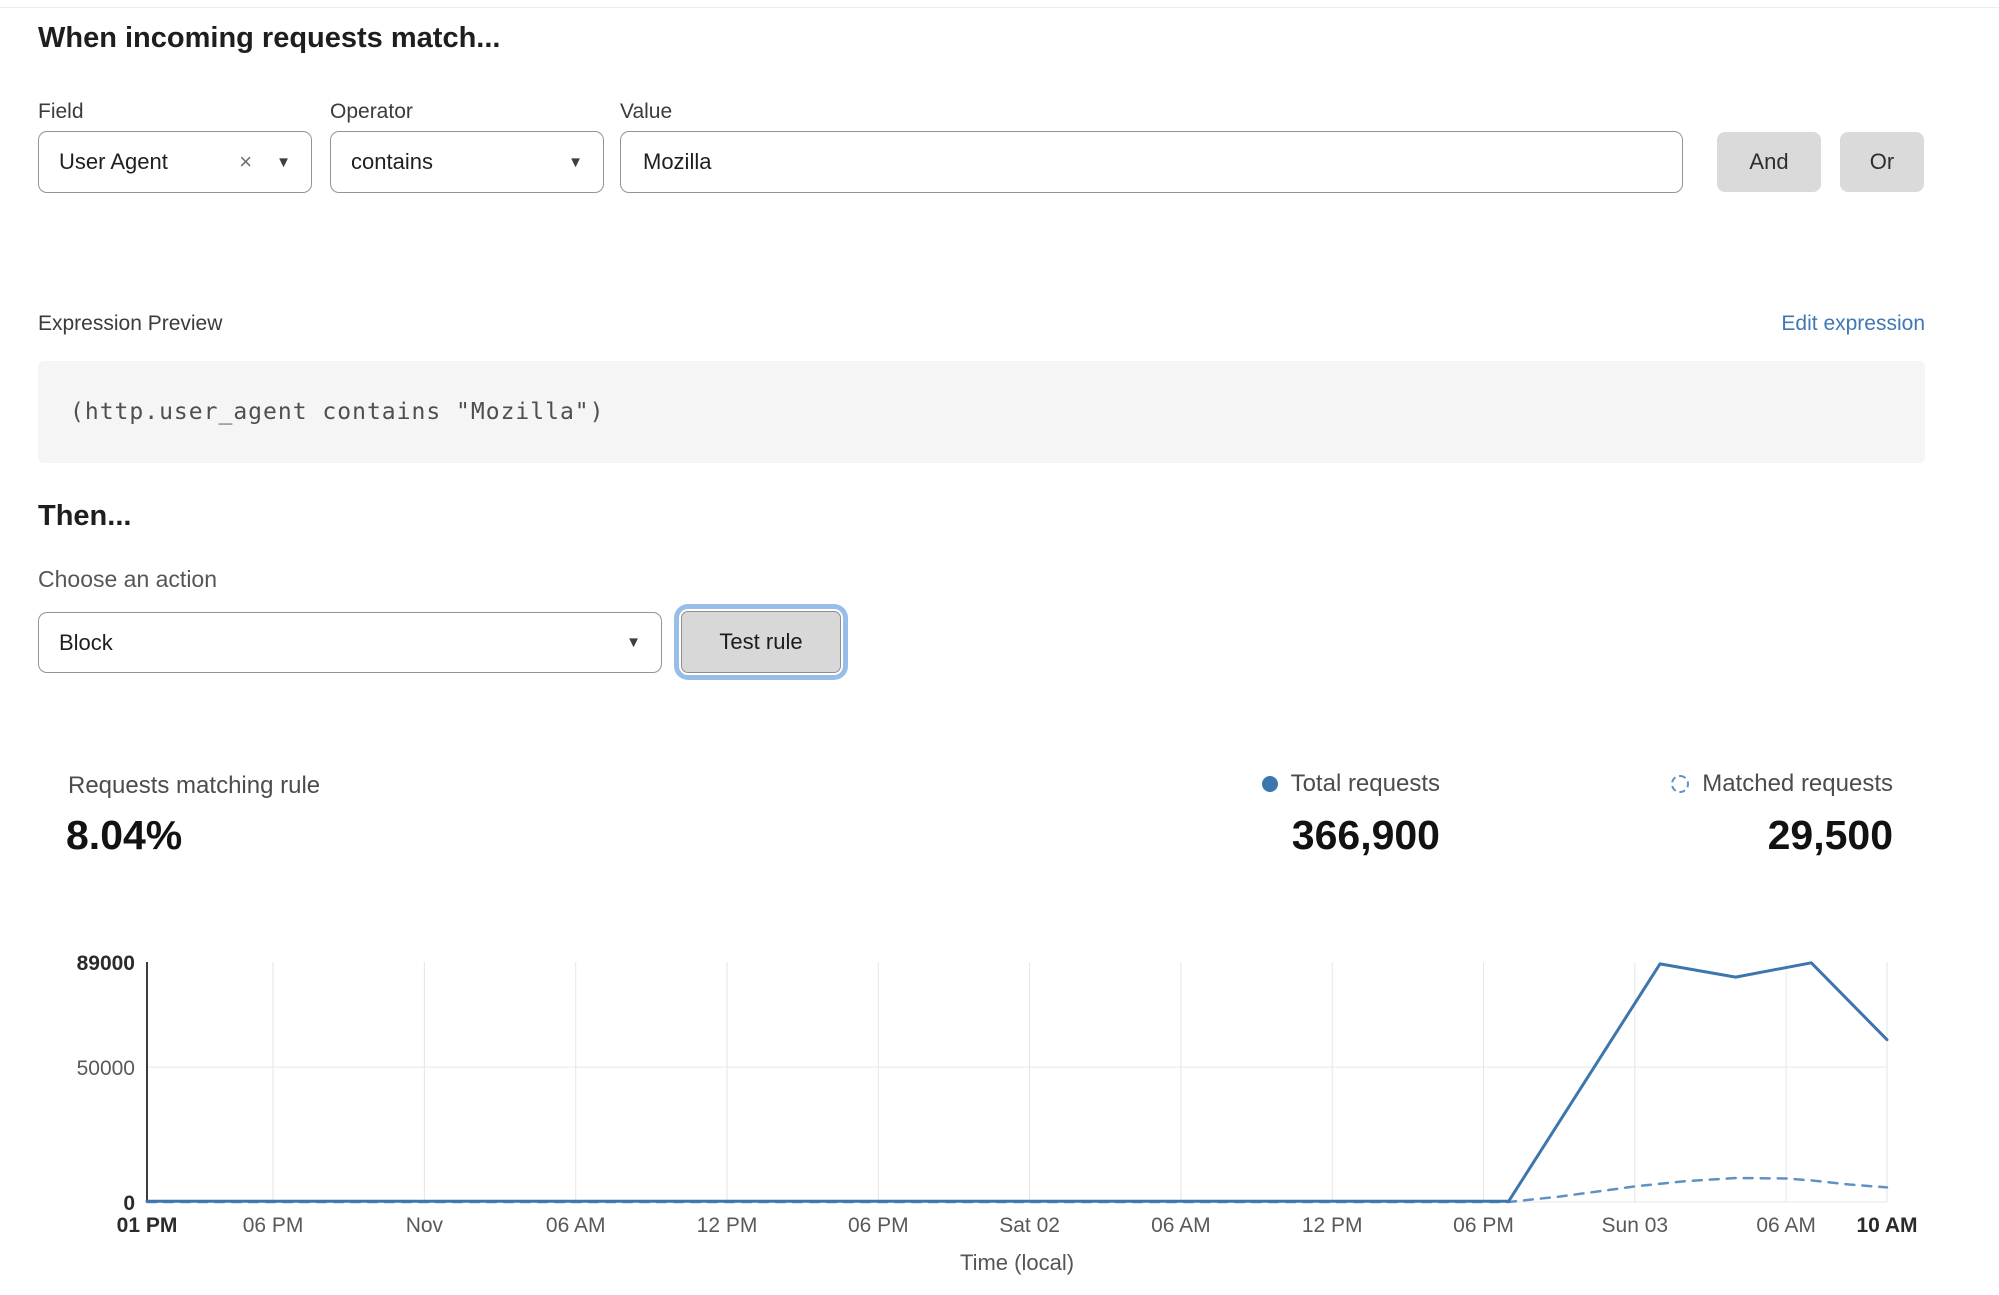 Image resolution: width=1999 pixels, height=1295 pixels. Describe the element at coordinates (1029, 1225) in the screenshot. I see `svg-text: Sat 02` at that location.